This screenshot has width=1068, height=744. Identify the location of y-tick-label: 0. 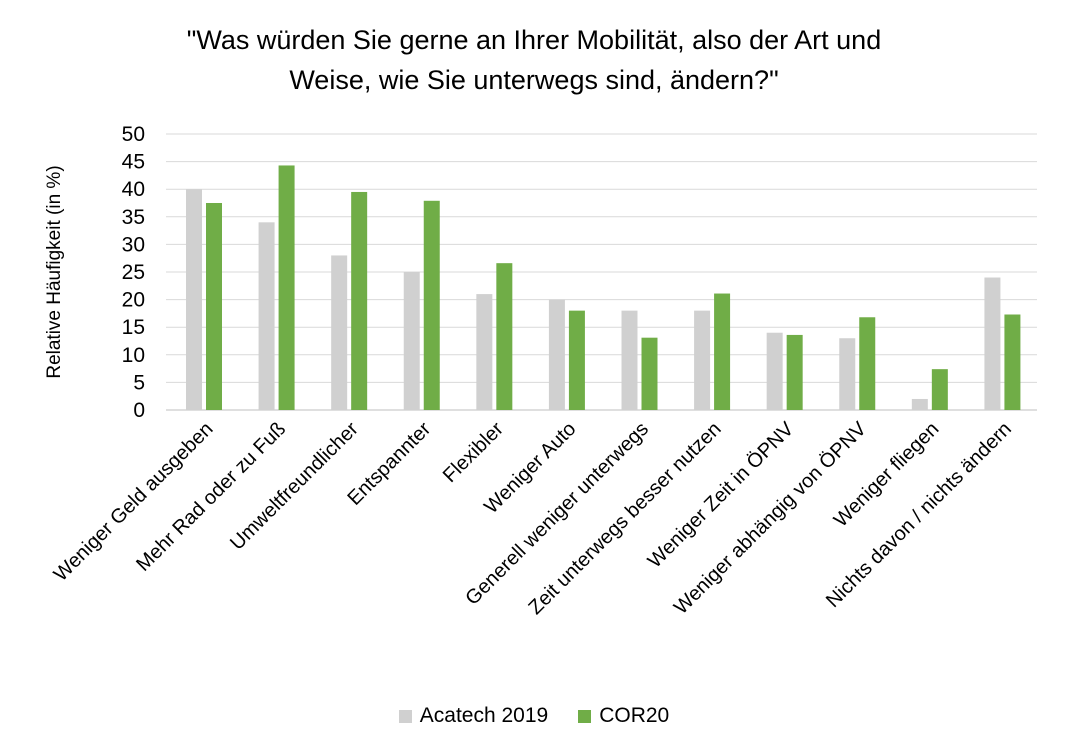
(139, 410).